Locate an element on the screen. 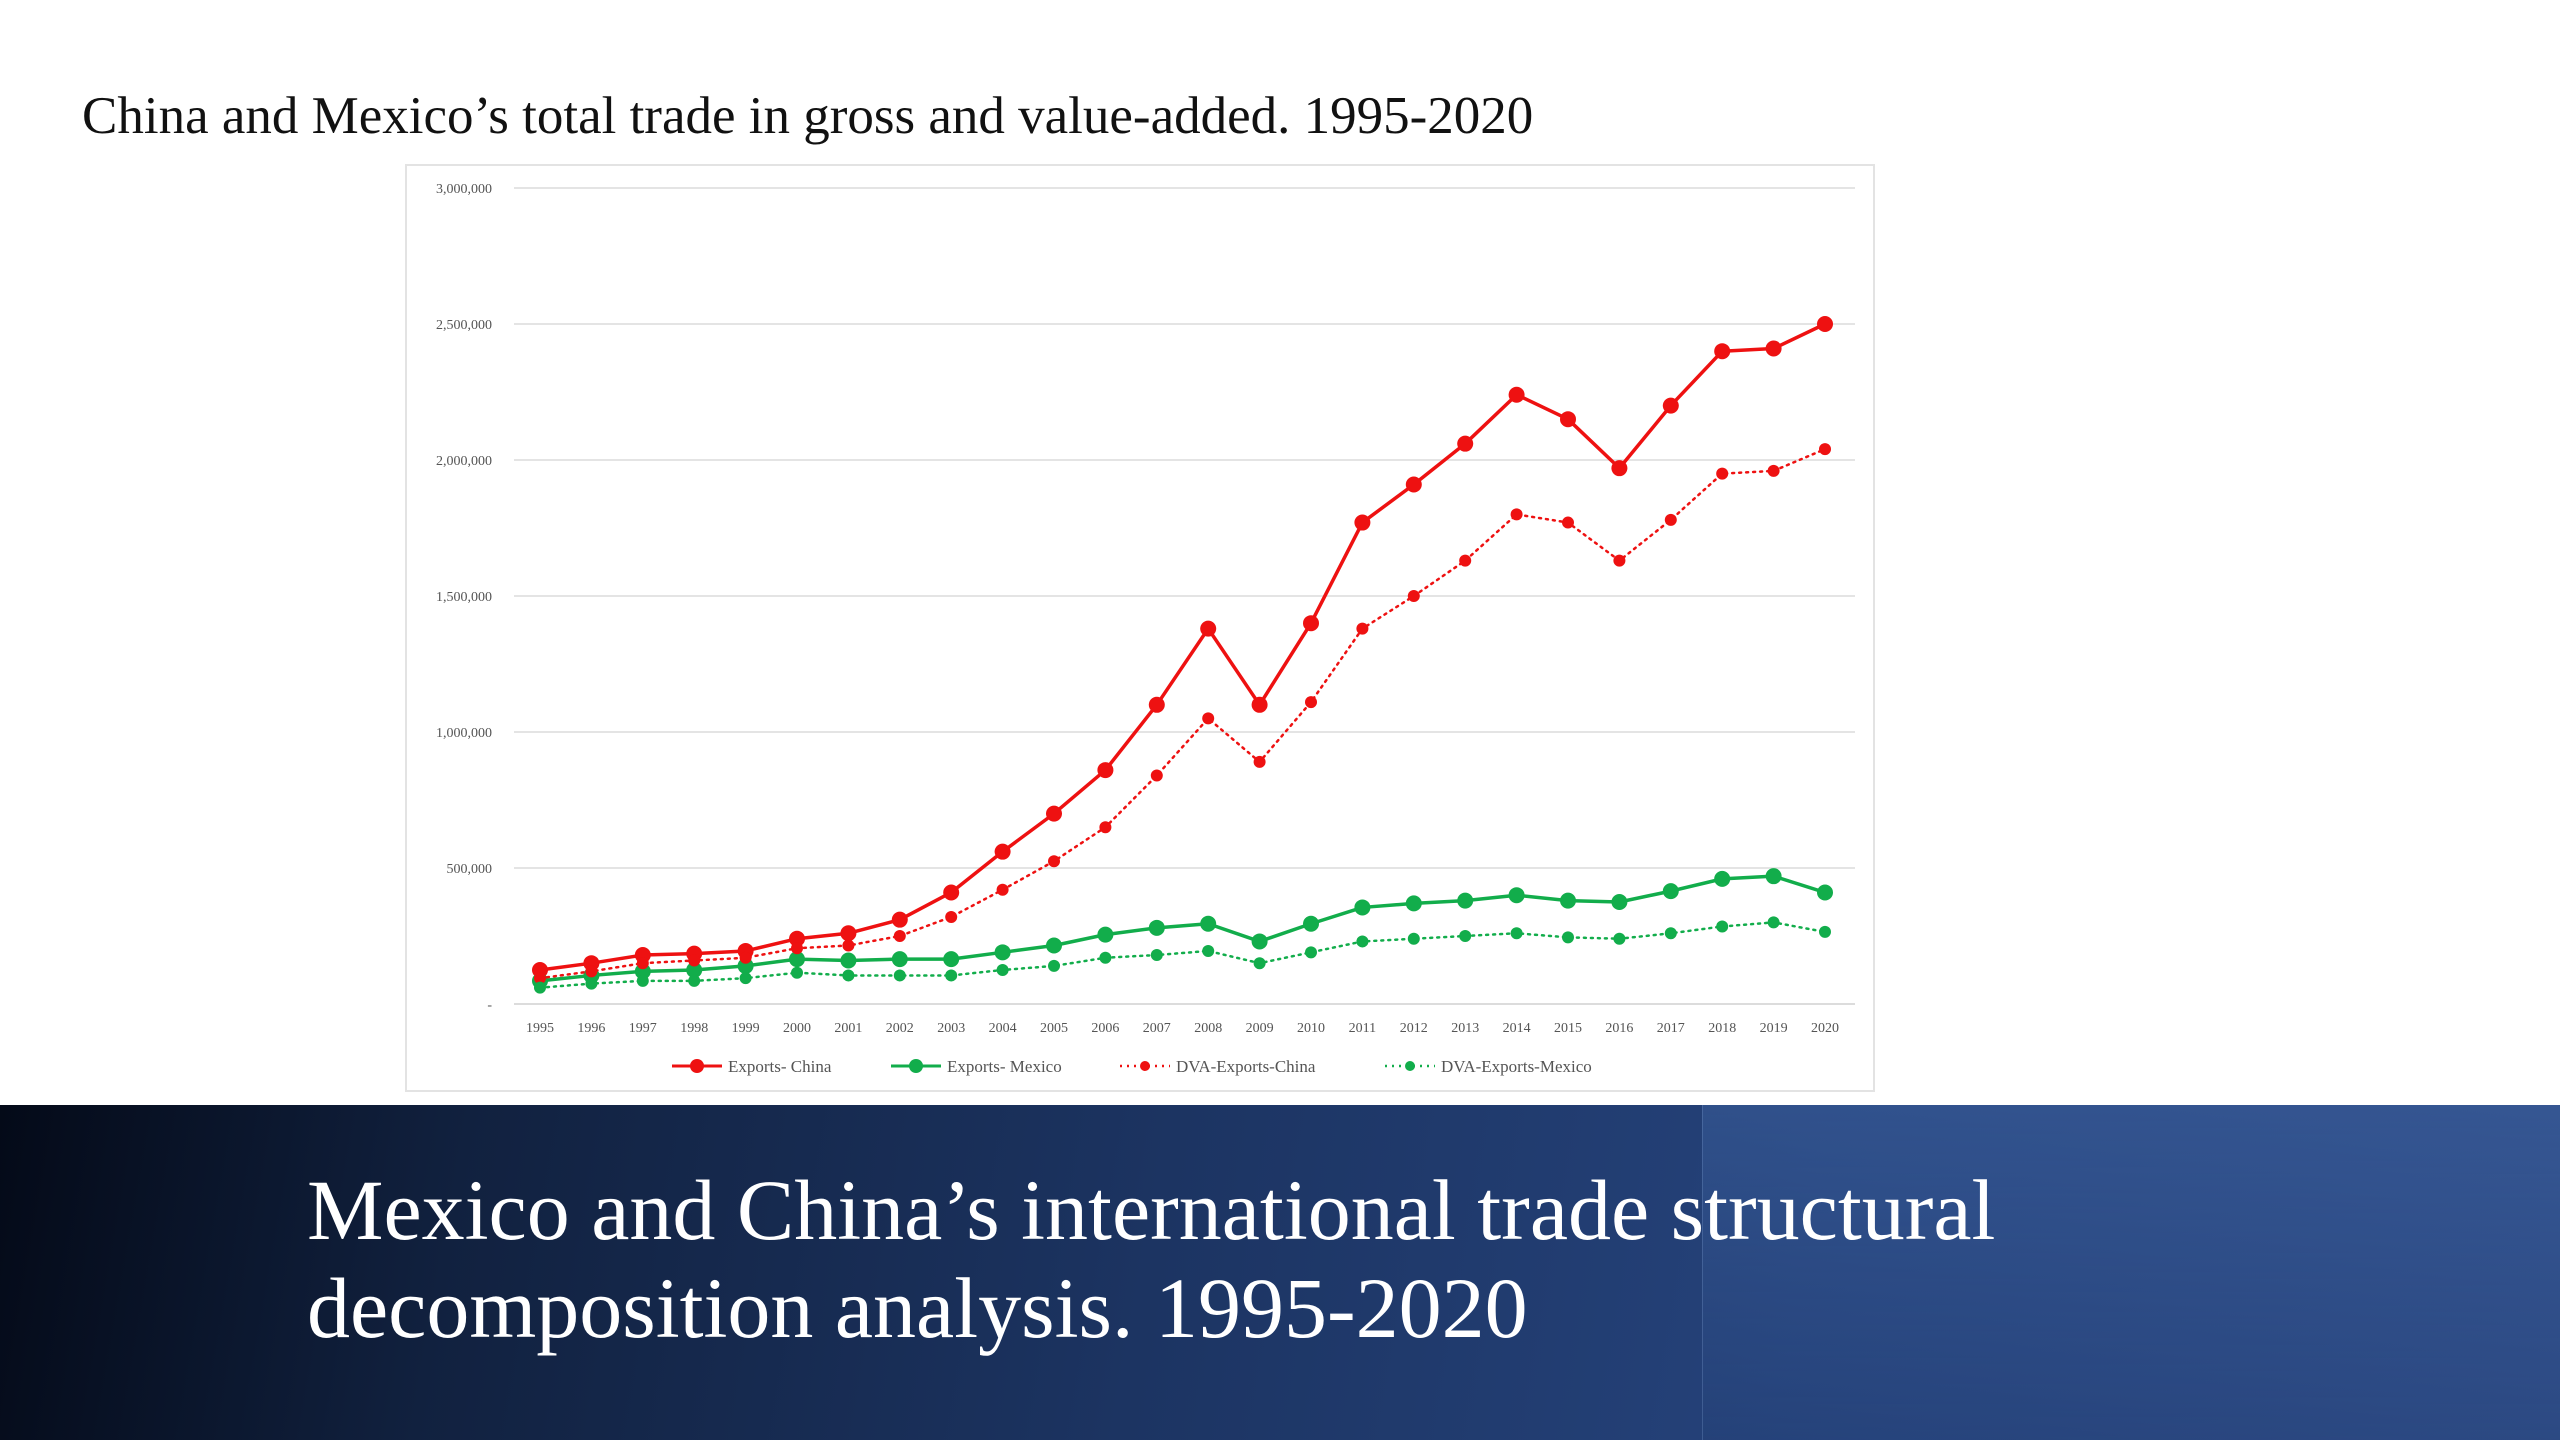 The width and height of the screenshot is (2560, 1440). x-tick-label: 1999 is located at coordinates (746, 1028).